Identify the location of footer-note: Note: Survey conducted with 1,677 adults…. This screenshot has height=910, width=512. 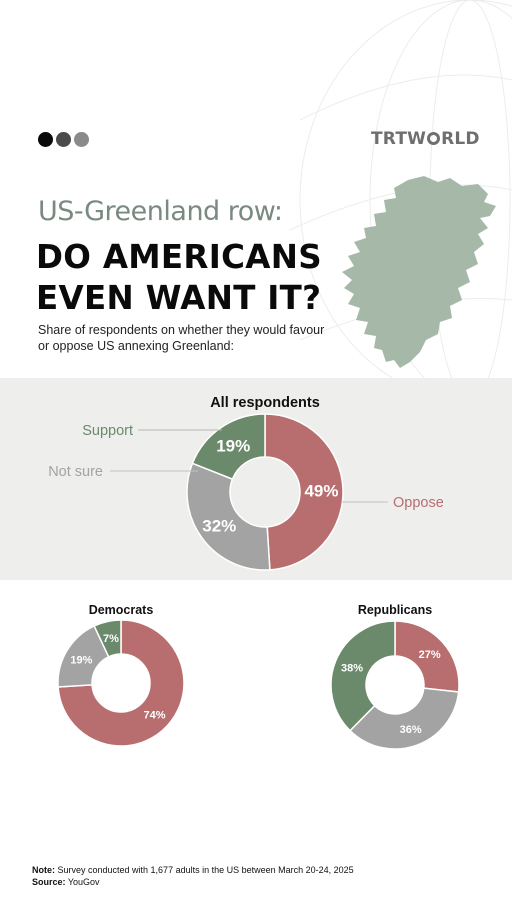
(193, 870).